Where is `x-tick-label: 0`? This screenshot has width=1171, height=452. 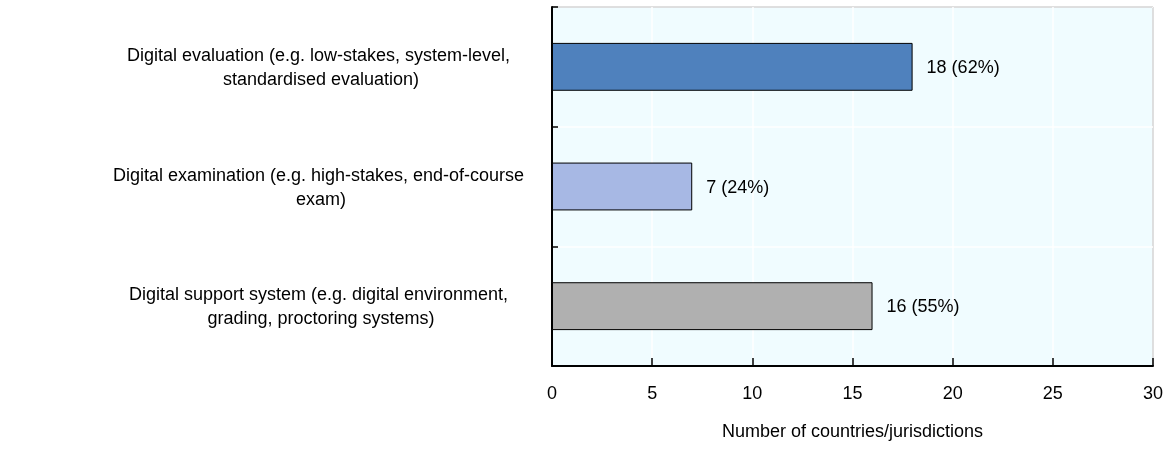 x-tick-label: 0 is located at coordinates (552, 393).